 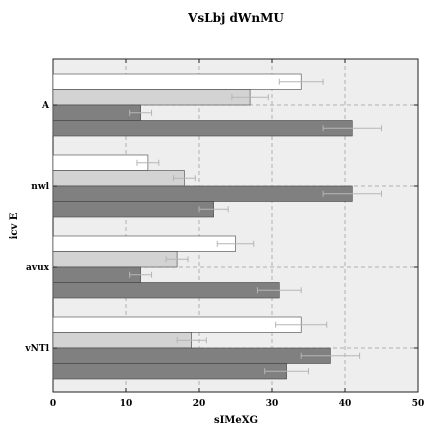 What do you see at coordinates (272, 404) in the screenshot?
I see `x-tick-label-3: 30` at bounding box center [272, 404].